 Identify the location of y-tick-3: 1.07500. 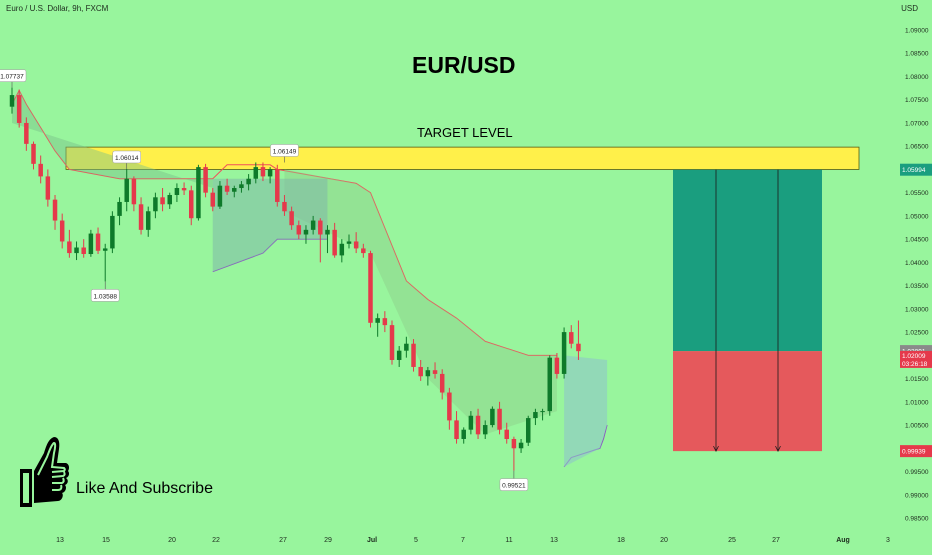
(917, 100).